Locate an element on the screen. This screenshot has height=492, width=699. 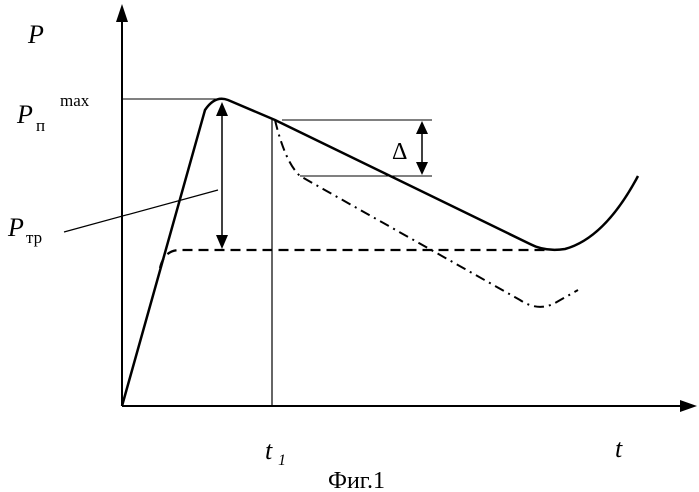
delta-arrow-bottom is located at coordinates (422, 168).